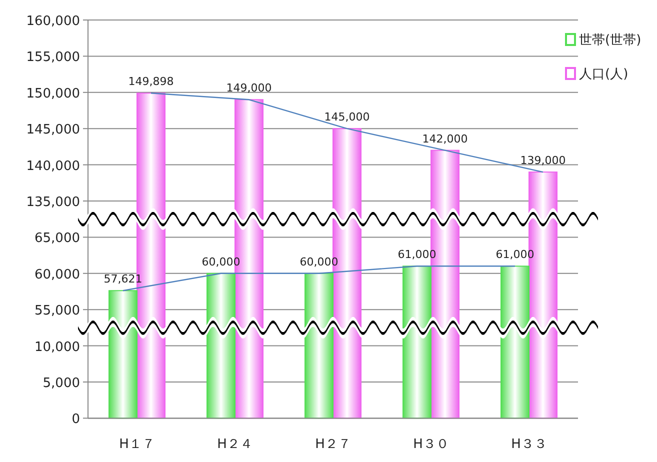 The width and height of the screenshot is (657, 462). I want to click on x-tick-label: H２７, so click(333, 444).